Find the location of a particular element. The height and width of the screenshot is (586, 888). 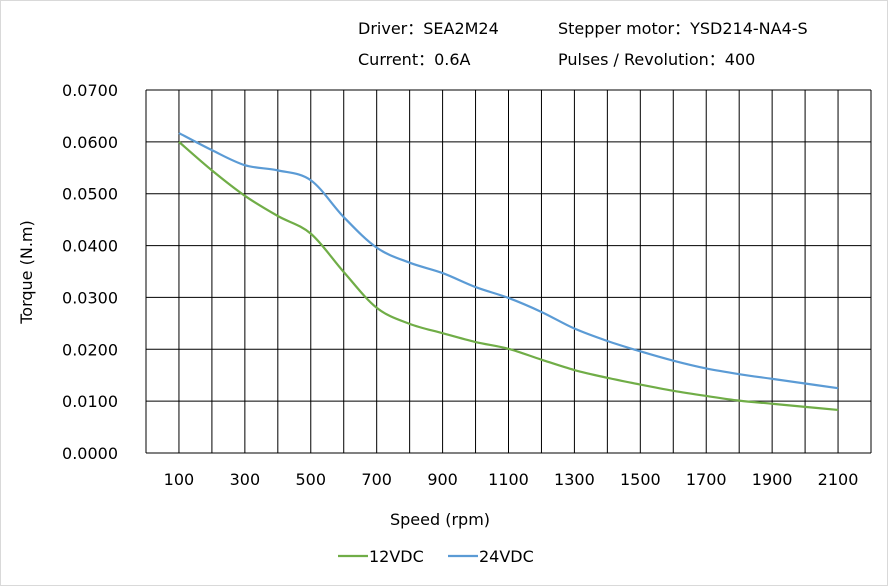

x-tick-label: 1500 is located at coordinates (640, 479).